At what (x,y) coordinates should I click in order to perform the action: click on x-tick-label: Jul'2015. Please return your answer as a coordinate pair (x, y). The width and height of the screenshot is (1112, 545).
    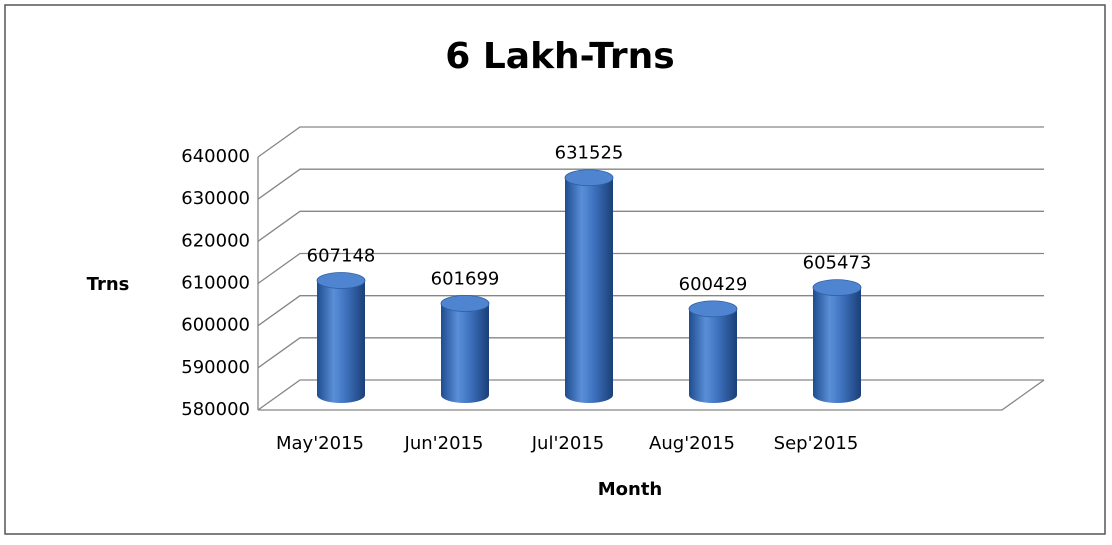
    Looking at the image, I should click on (567, 443).